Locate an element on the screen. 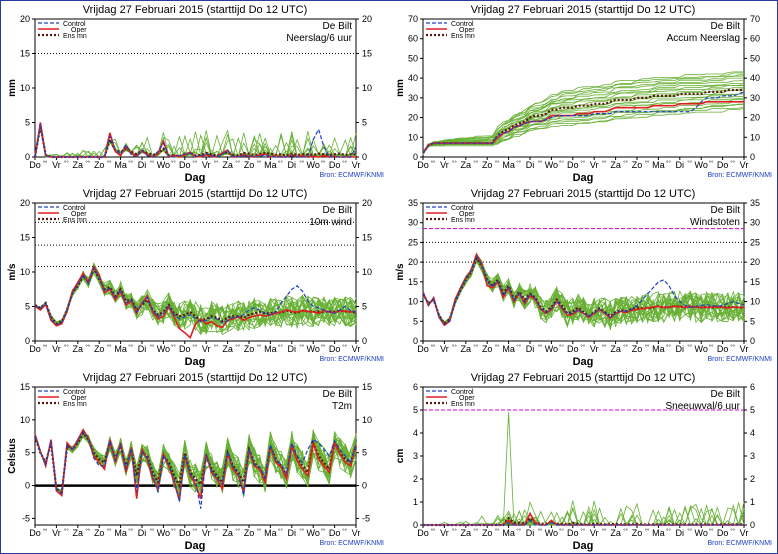  y-tick-label-left: 6 is located at coordinates (415, 387).